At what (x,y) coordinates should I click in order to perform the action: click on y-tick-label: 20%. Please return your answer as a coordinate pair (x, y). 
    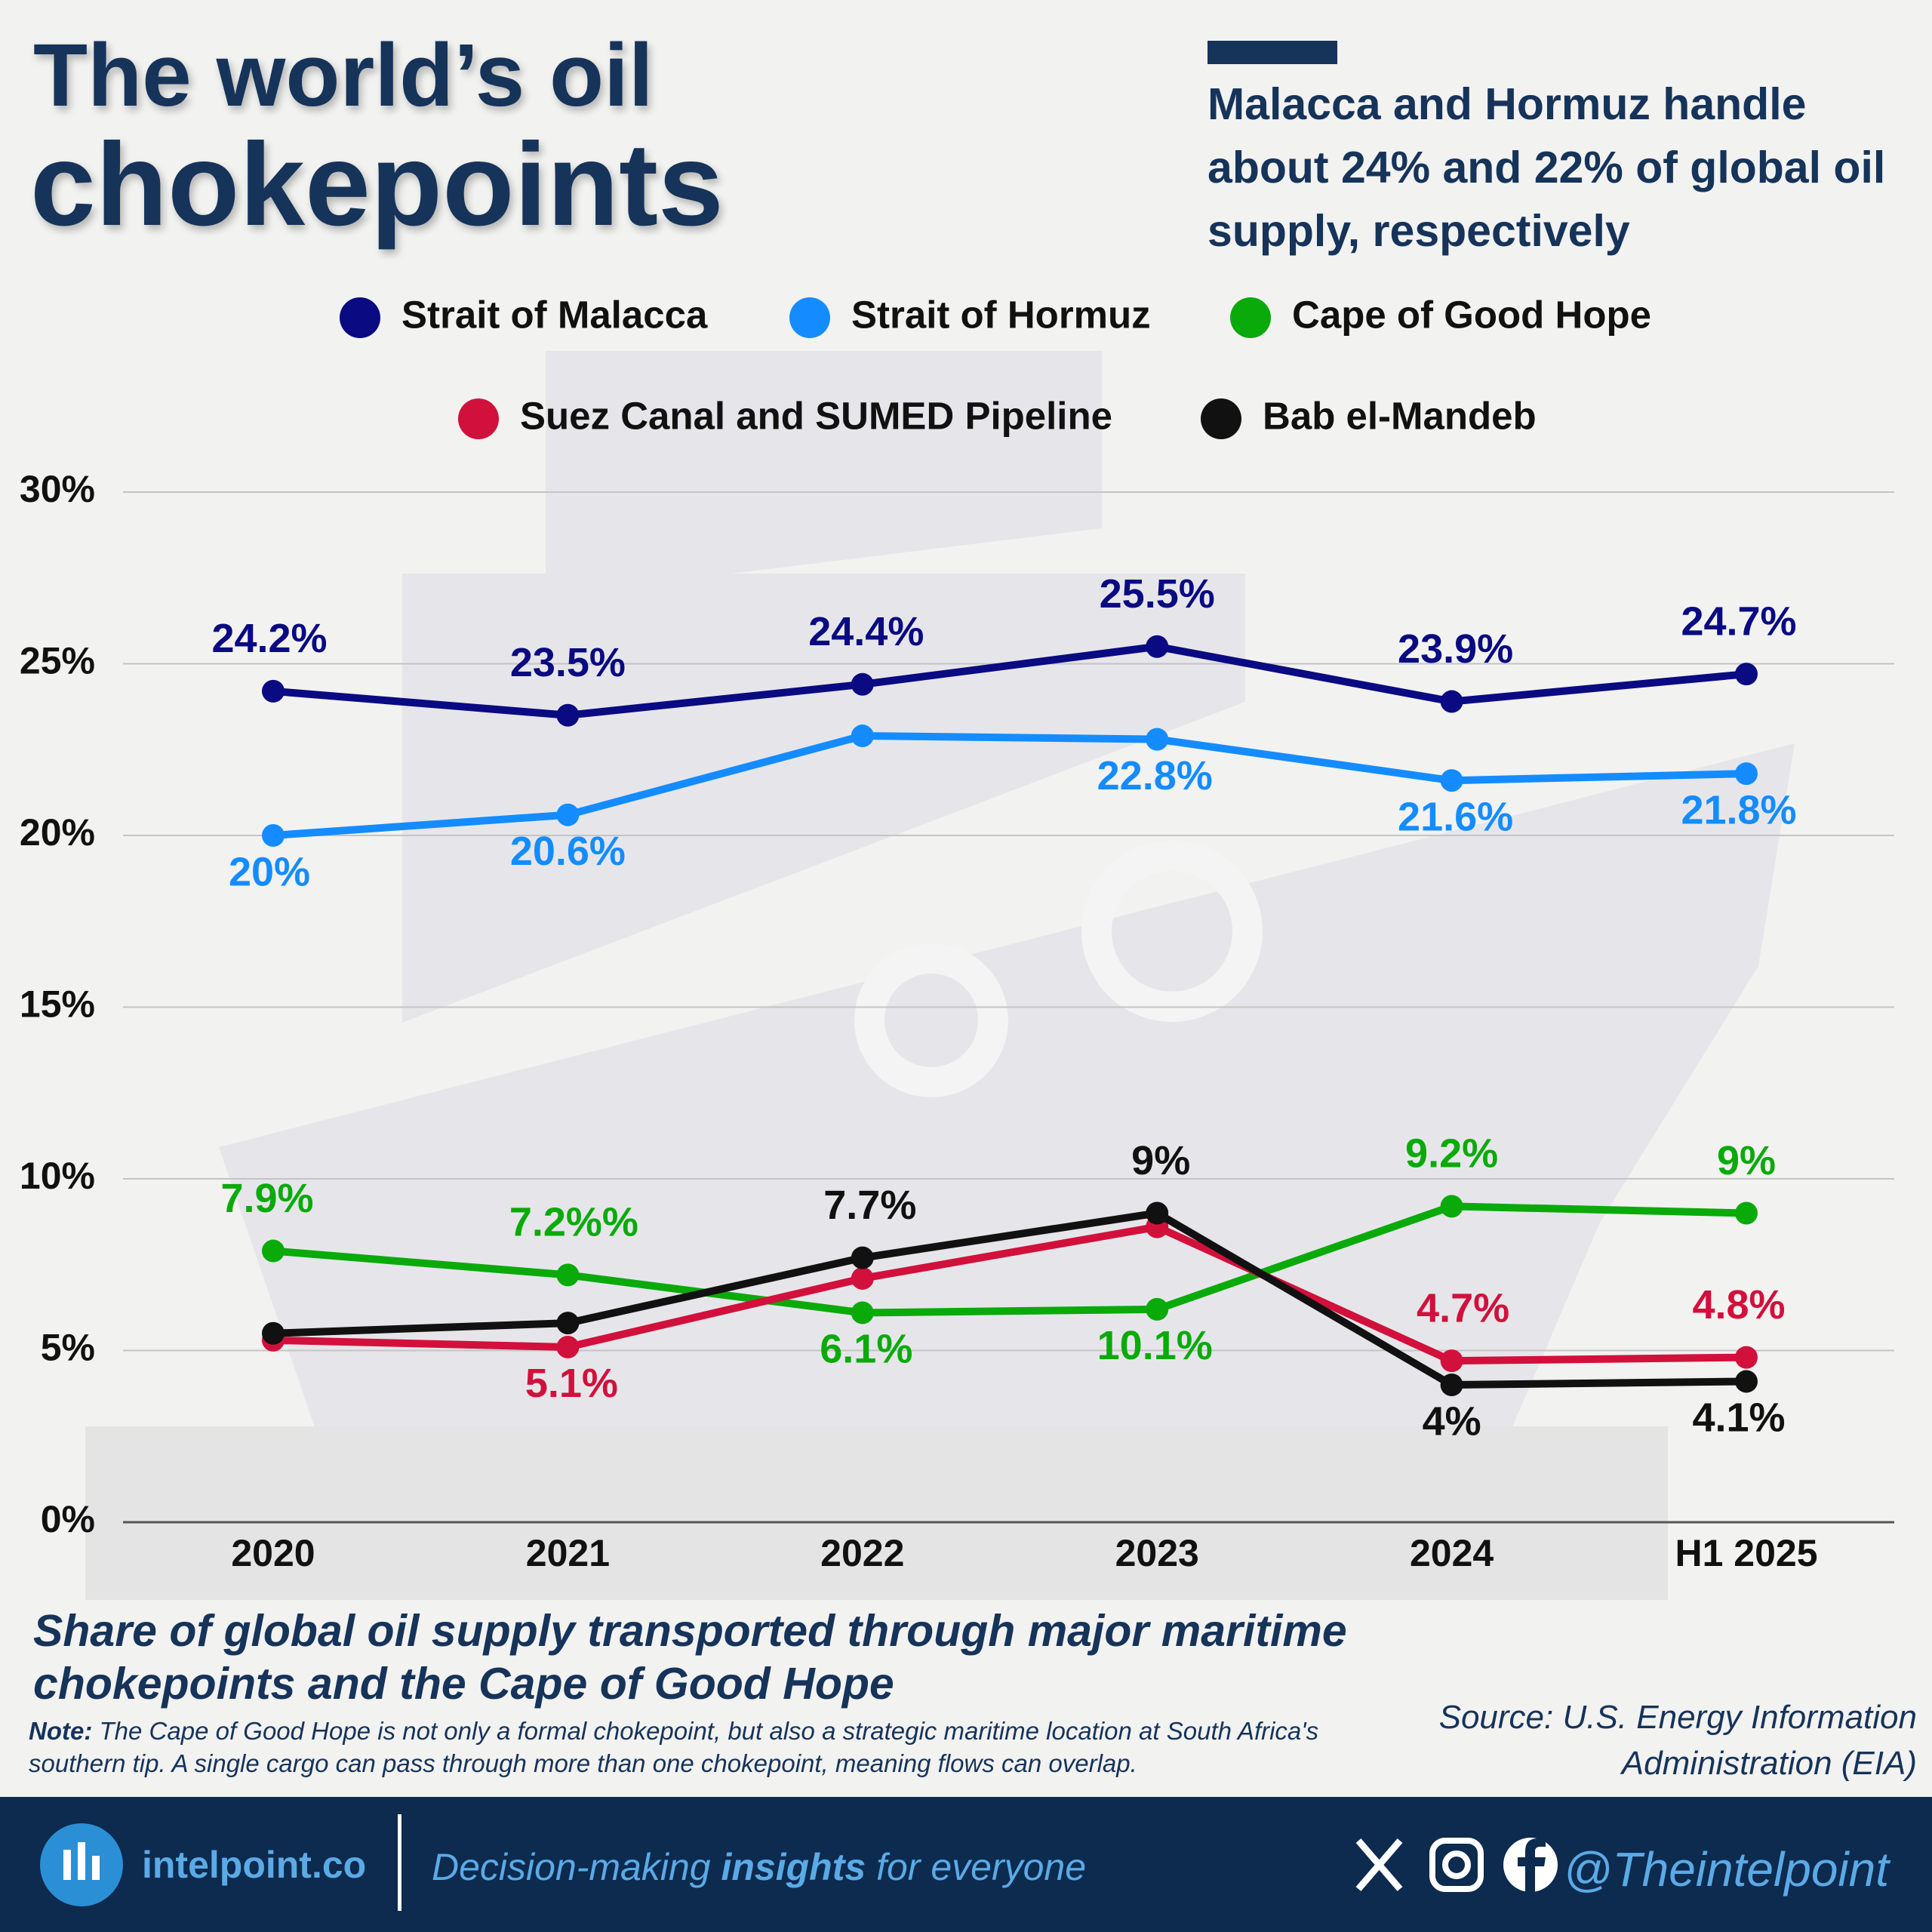
    Looking at the image, I should click on (57, 832).